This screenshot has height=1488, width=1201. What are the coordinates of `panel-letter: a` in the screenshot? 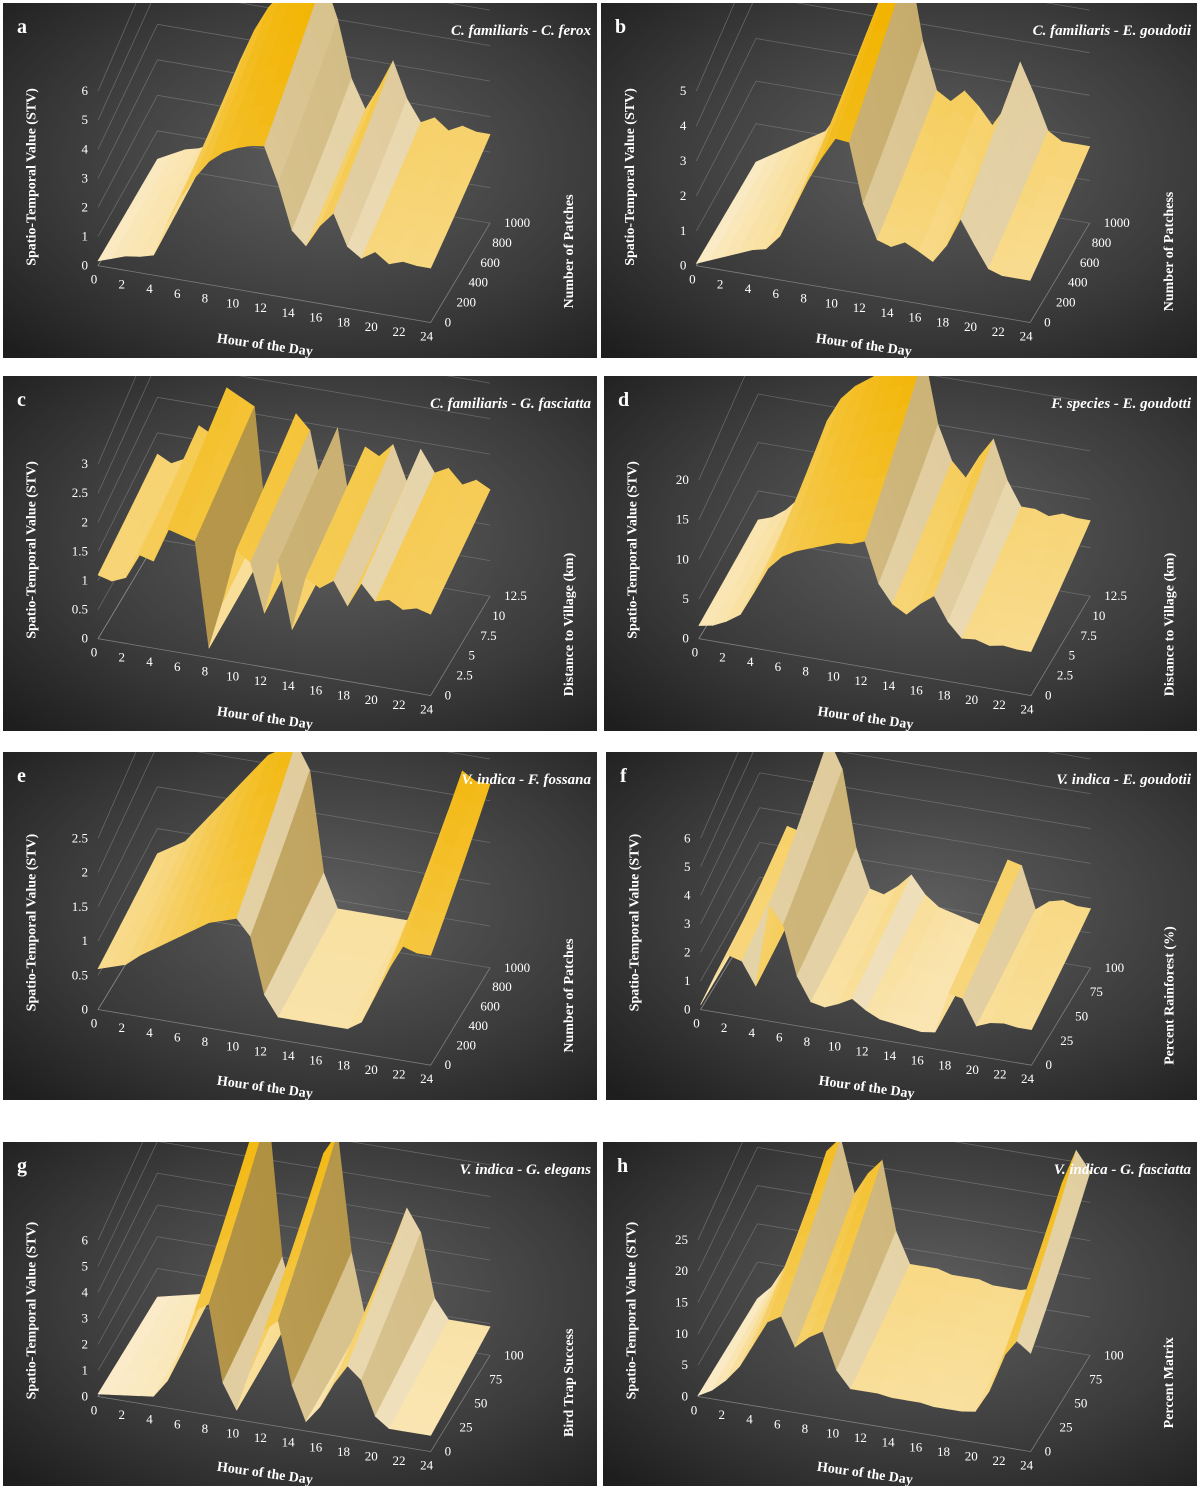 It's located at (22, 27).